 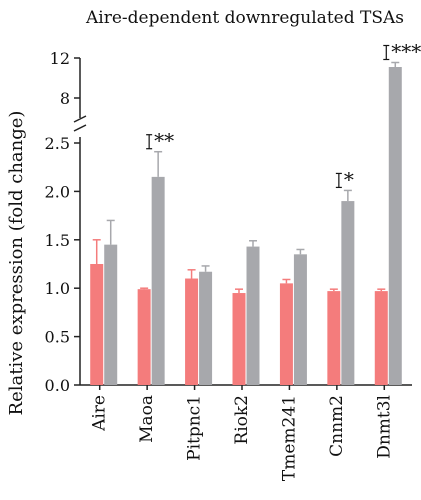 What do you see at coordinates (242, 420) in the screenshot?
I see `x-tick-label: Riok2` at bounding box center [242, 420].